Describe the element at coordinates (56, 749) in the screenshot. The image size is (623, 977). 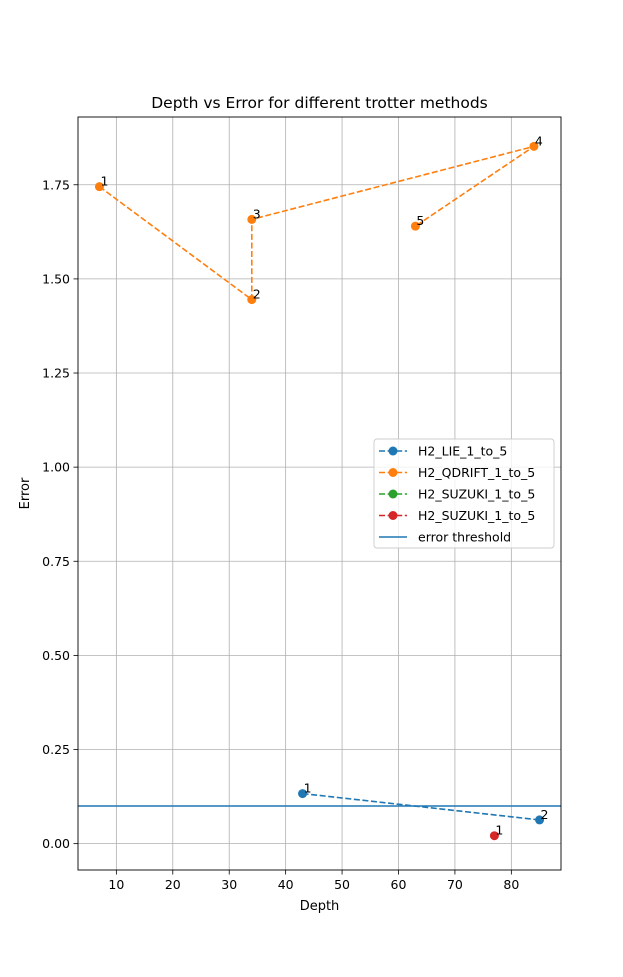
I see `y-tick-label: 0.25` at that location.